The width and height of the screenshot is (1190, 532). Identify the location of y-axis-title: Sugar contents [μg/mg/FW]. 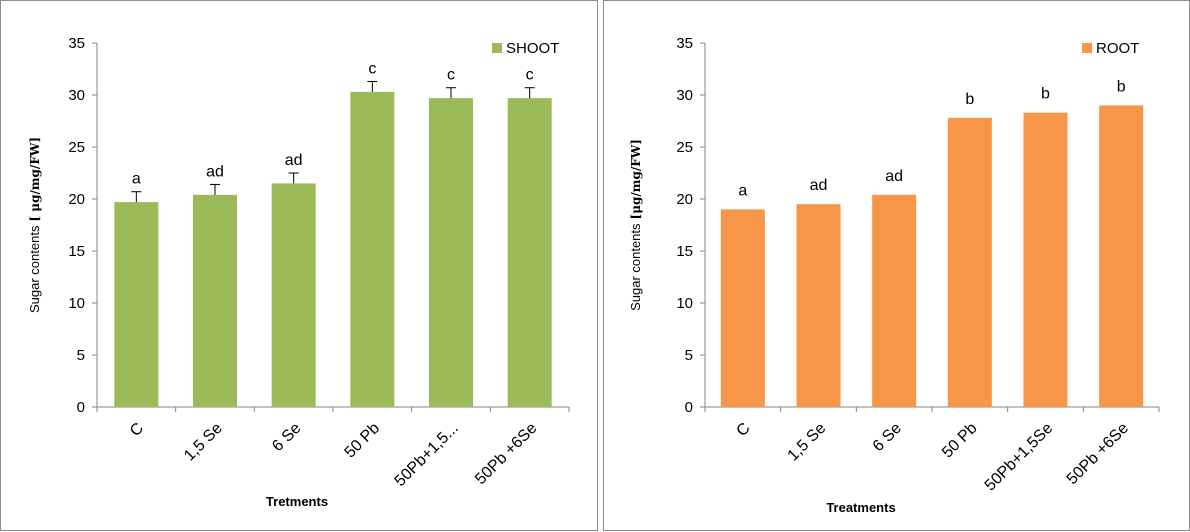
(635, 225).